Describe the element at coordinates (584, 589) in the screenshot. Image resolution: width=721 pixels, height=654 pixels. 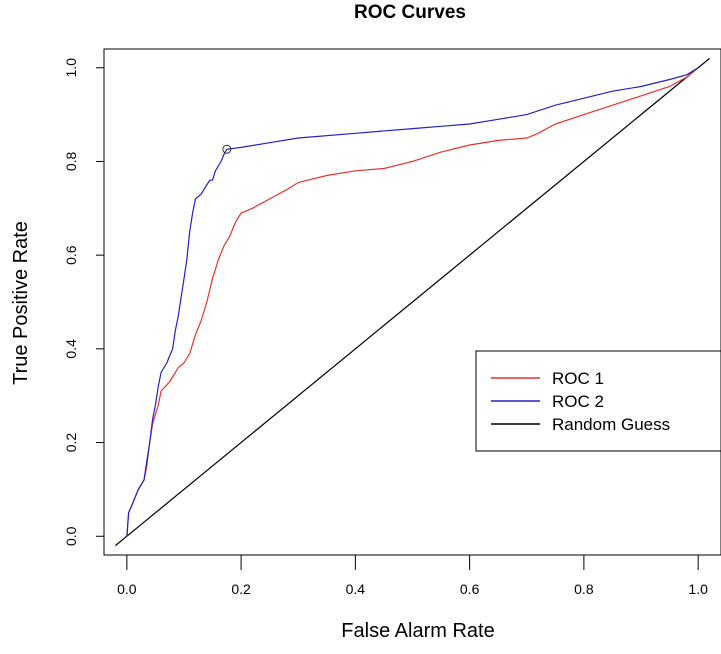
I see `x-tick-label: 0.8` at that location.